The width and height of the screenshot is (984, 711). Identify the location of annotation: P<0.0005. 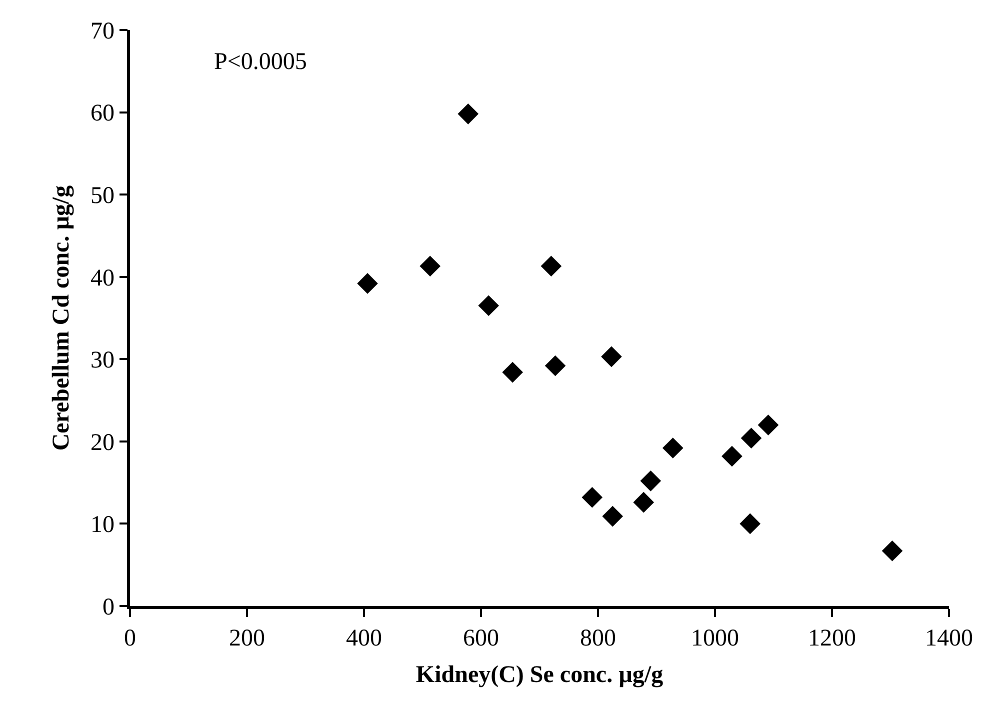
(260, 62).